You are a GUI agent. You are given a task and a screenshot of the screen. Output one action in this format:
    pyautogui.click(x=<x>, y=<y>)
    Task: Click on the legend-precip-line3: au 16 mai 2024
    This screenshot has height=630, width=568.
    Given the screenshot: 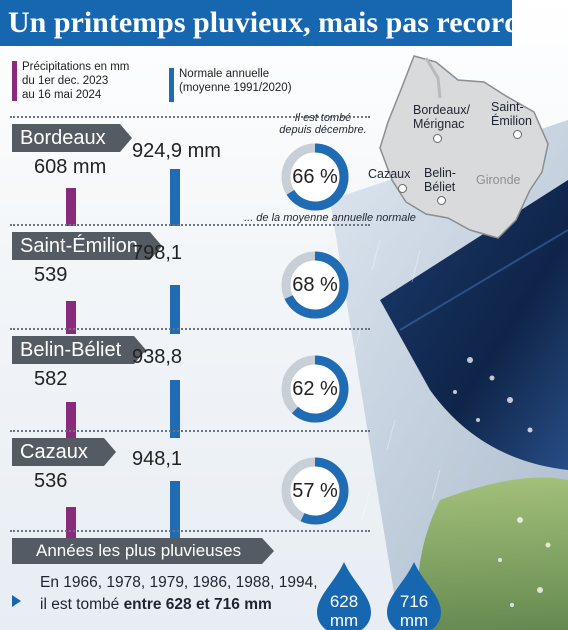 What is the action you would take?
    pyautogui.click(x=62, y=95)
    